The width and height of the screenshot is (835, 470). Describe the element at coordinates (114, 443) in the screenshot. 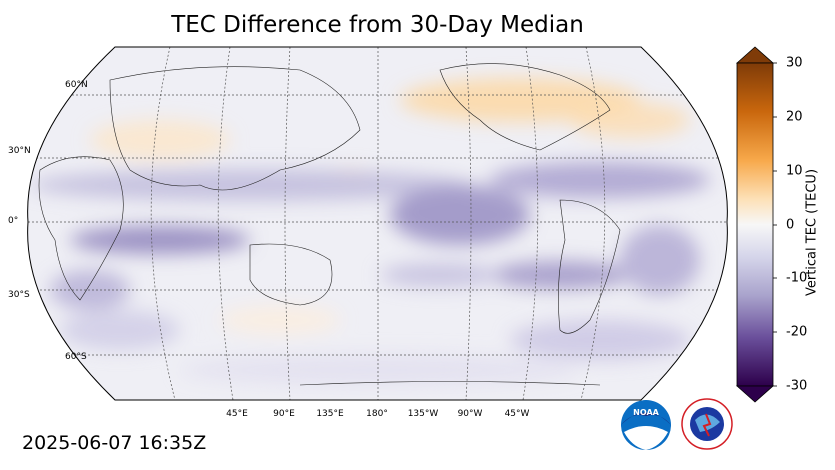

I see `timestamp: 2025-06-07 16:35Z` at that location.